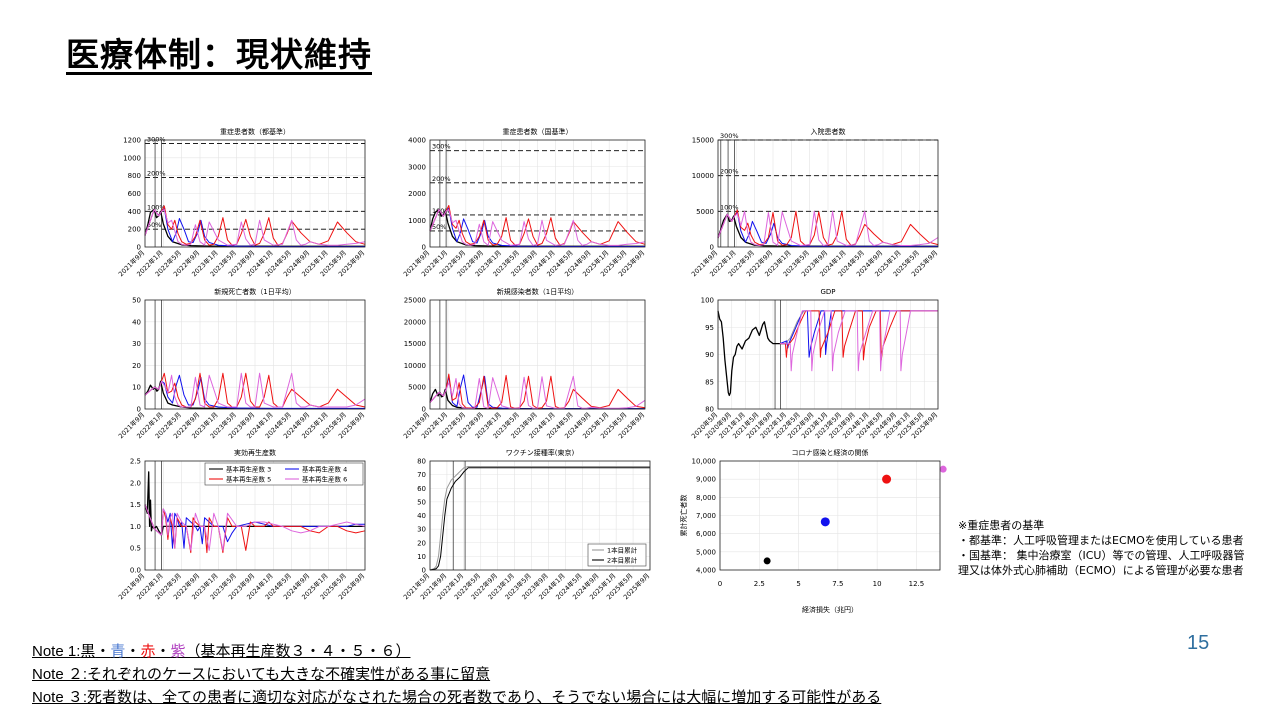  Describe the element at coordinates (622, 550) in the screenshot. I see `legend-entry: 1本目累計` at that location.